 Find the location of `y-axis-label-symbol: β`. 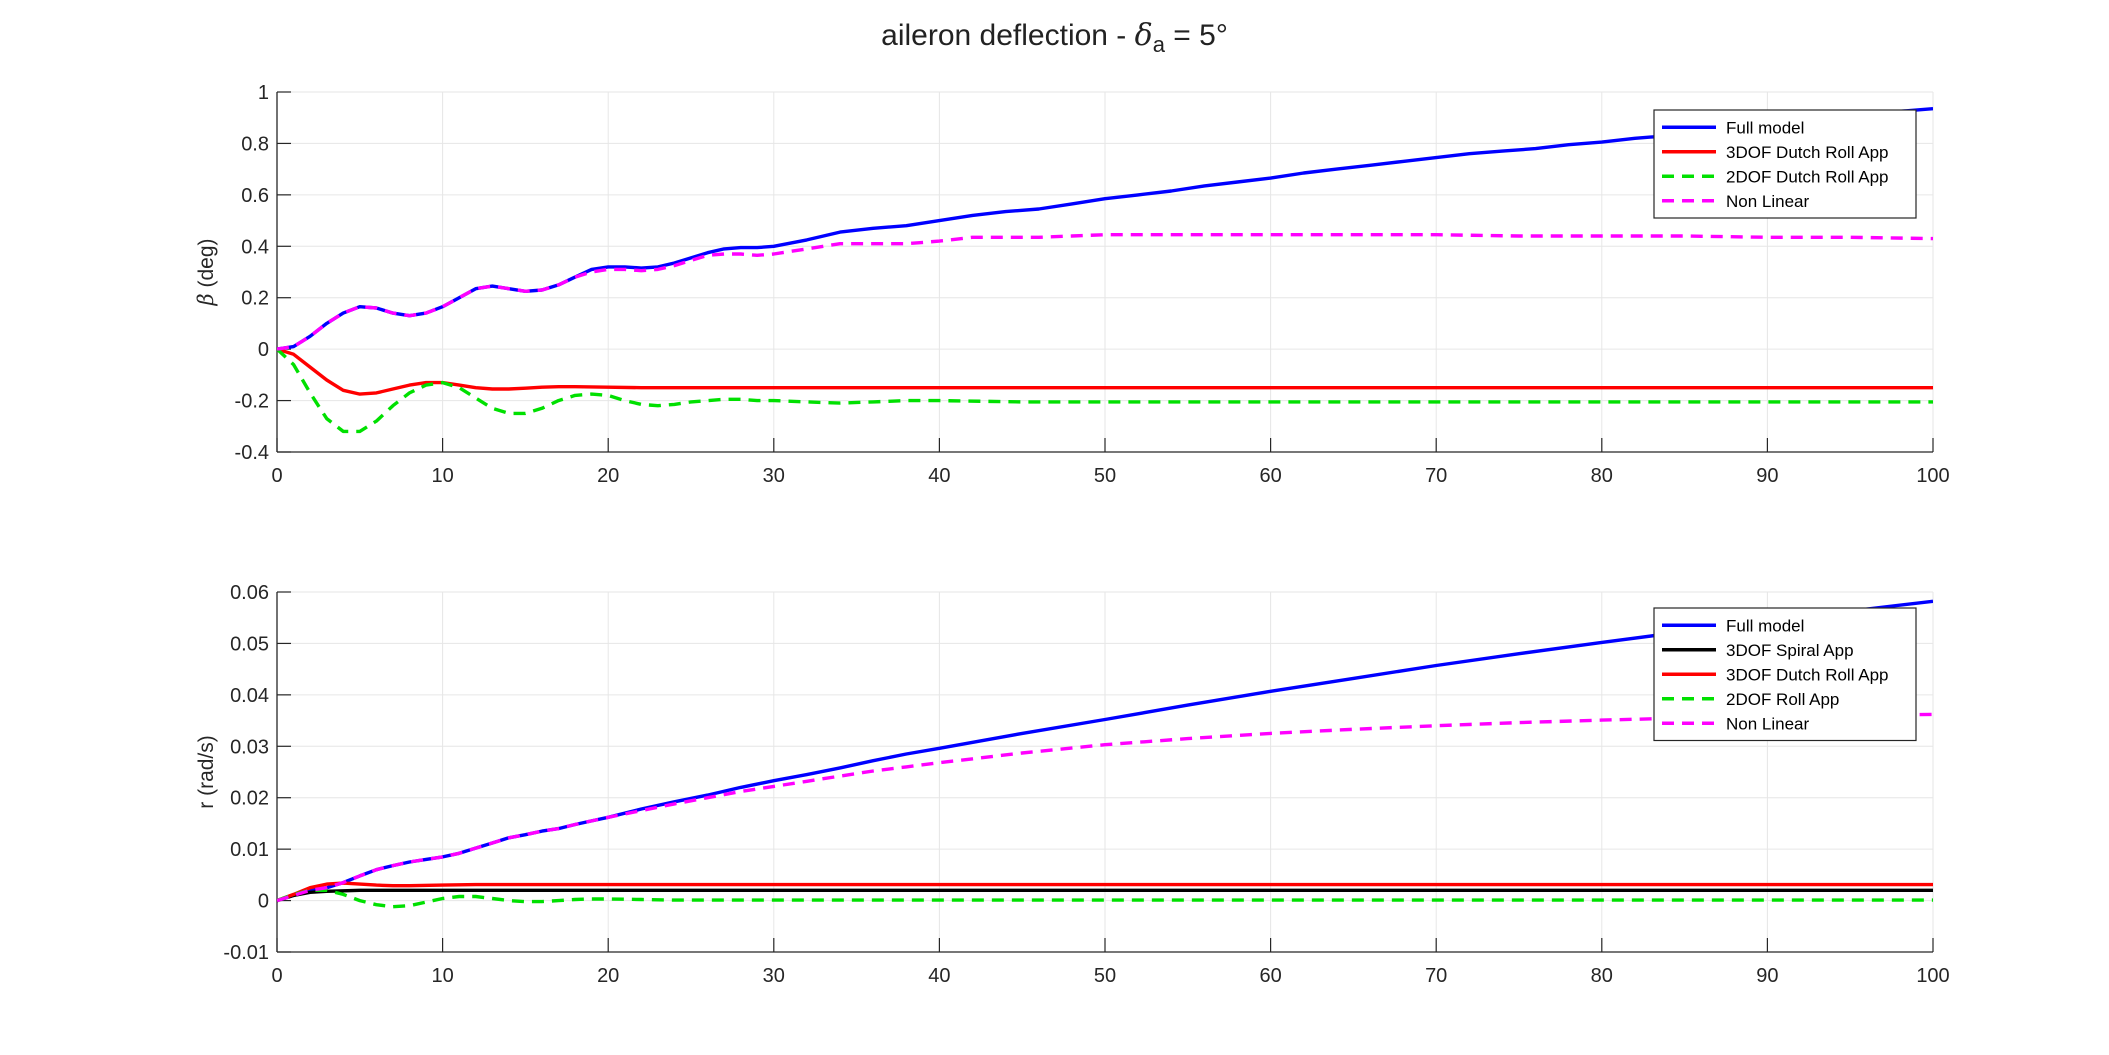

y-axis-label-symbol: β is located at coordinates (206, 299).